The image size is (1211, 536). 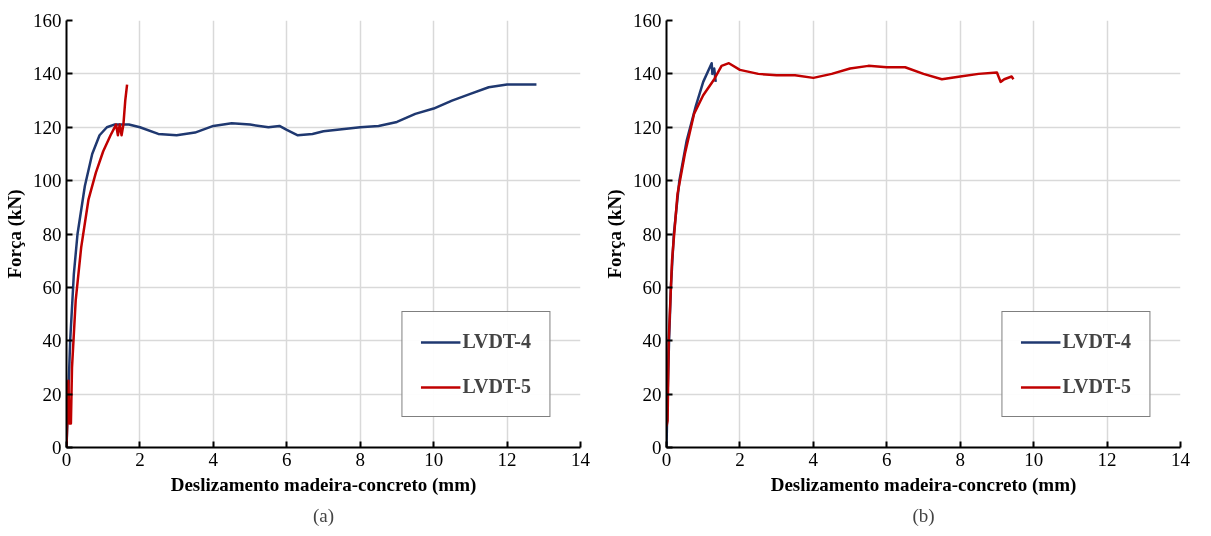 What do you see at coordinates (923, 515) in the screenshot?
I see `text: (b)` at bounding box center [923, 515].